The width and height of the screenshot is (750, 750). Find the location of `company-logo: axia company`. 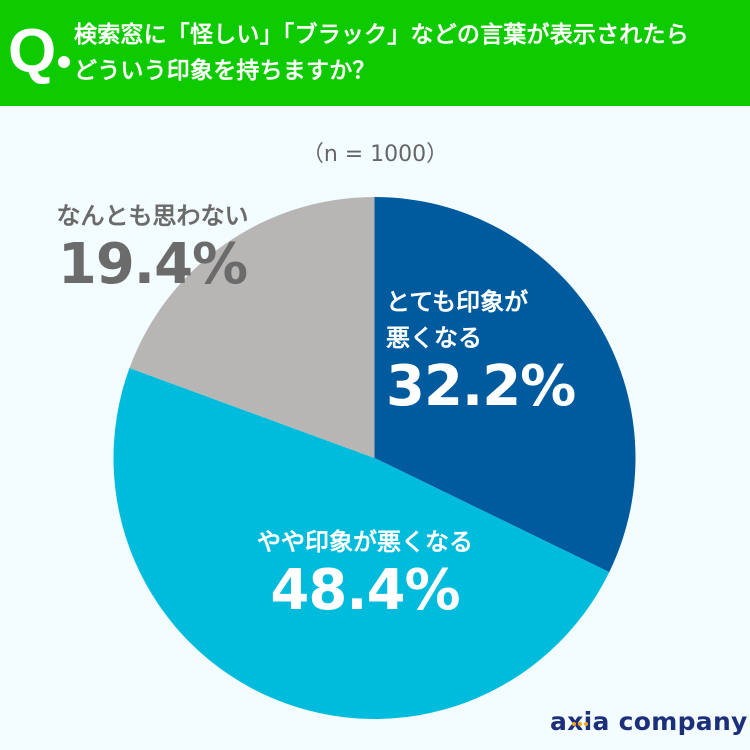

company-logo: axia company is located at coordinates (649, 721).